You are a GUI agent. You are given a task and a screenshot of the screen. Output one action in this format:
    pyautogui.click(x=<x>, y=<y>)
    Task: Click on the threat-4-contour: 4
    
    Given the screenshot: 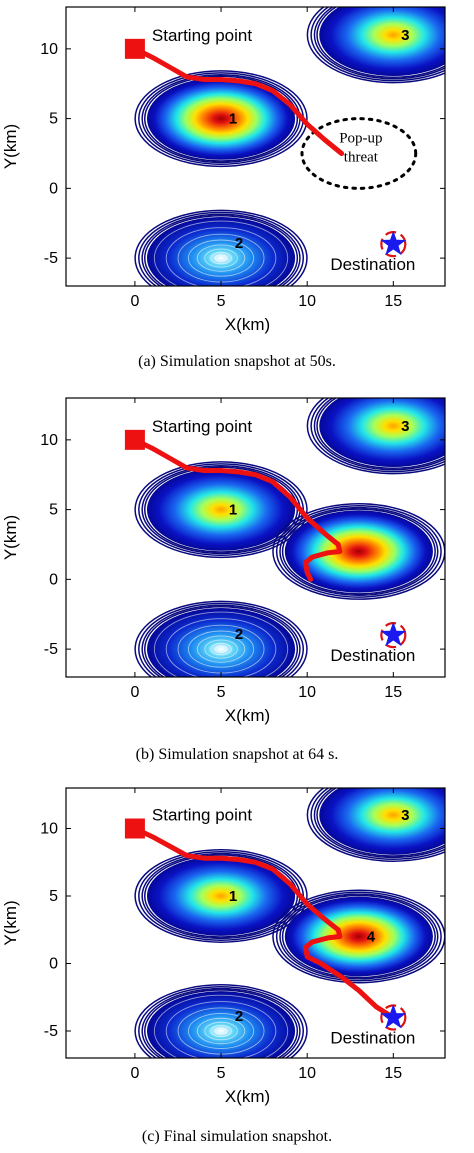 What is the action you would take?
    pyautogui.click(x=358, y=936)
    